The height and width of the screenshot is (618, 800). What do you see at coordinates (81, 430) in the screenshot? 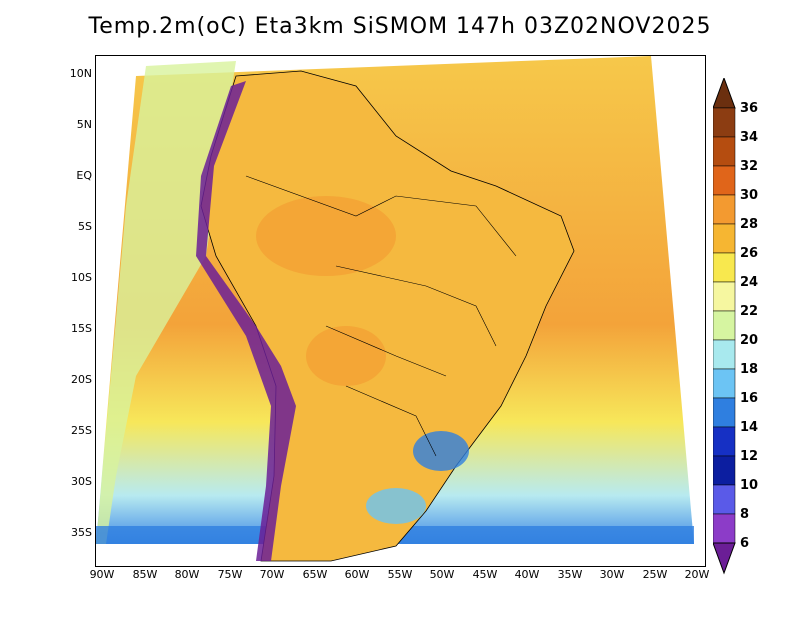
I see `lat-label: 25S` at bounding box center [81, 430].